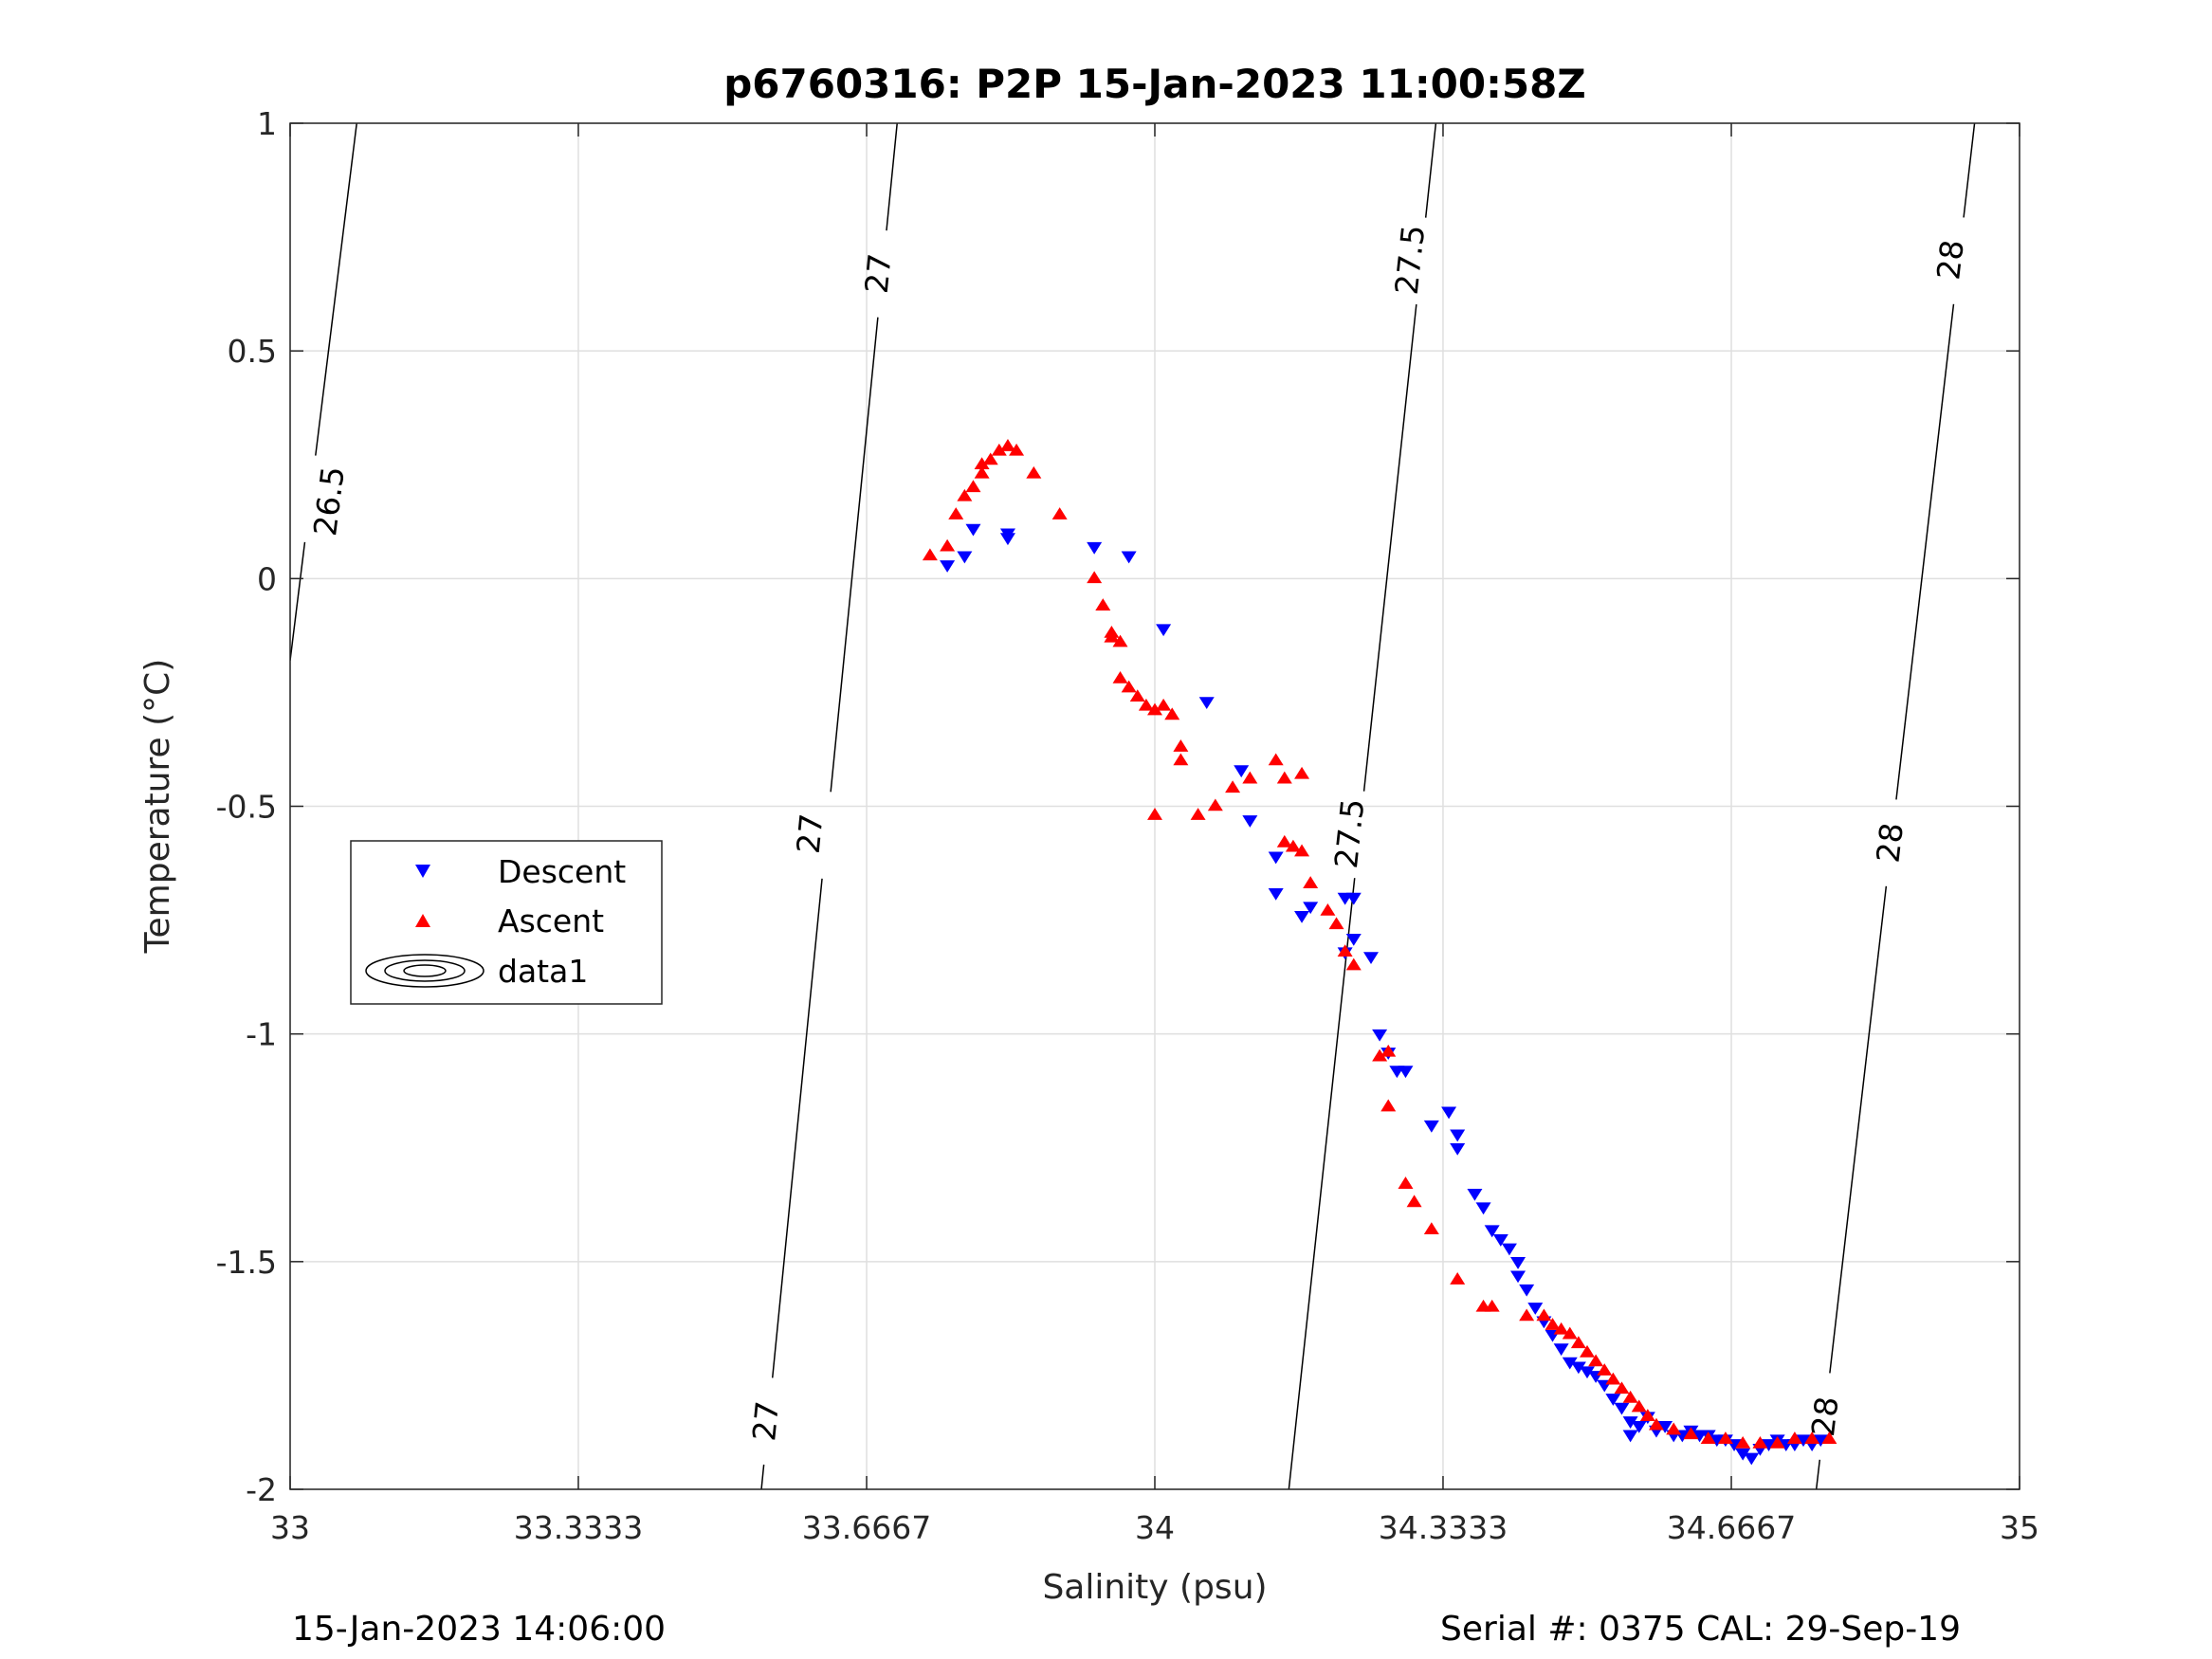  What do you see at coordinates (551, 920) in the screenshot?
I see `legend-ascent-label: Ascent` at bounding box center [551, 920].